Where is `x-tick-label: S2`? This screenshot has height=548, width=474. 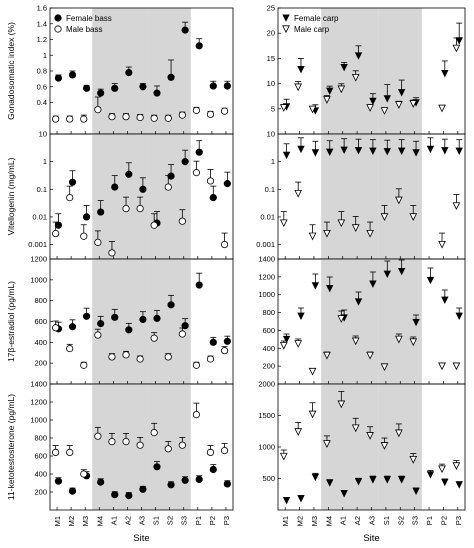
x-tick-label: S2 is located at coordinates (170, 520).